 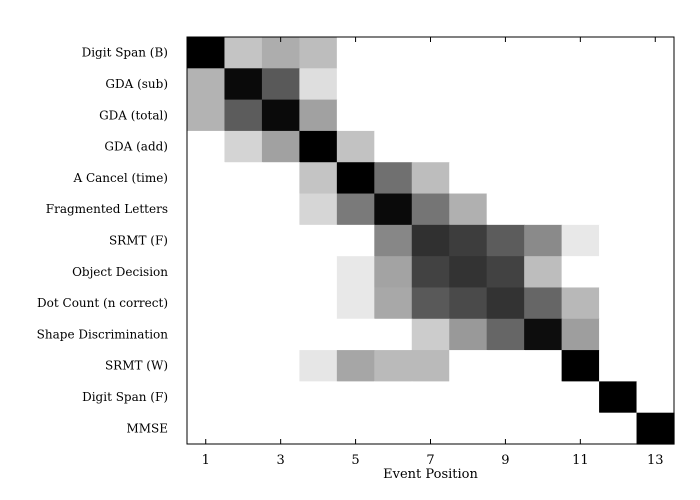 I want to click on x-tick-label: 9, so click(x=505, y=460).